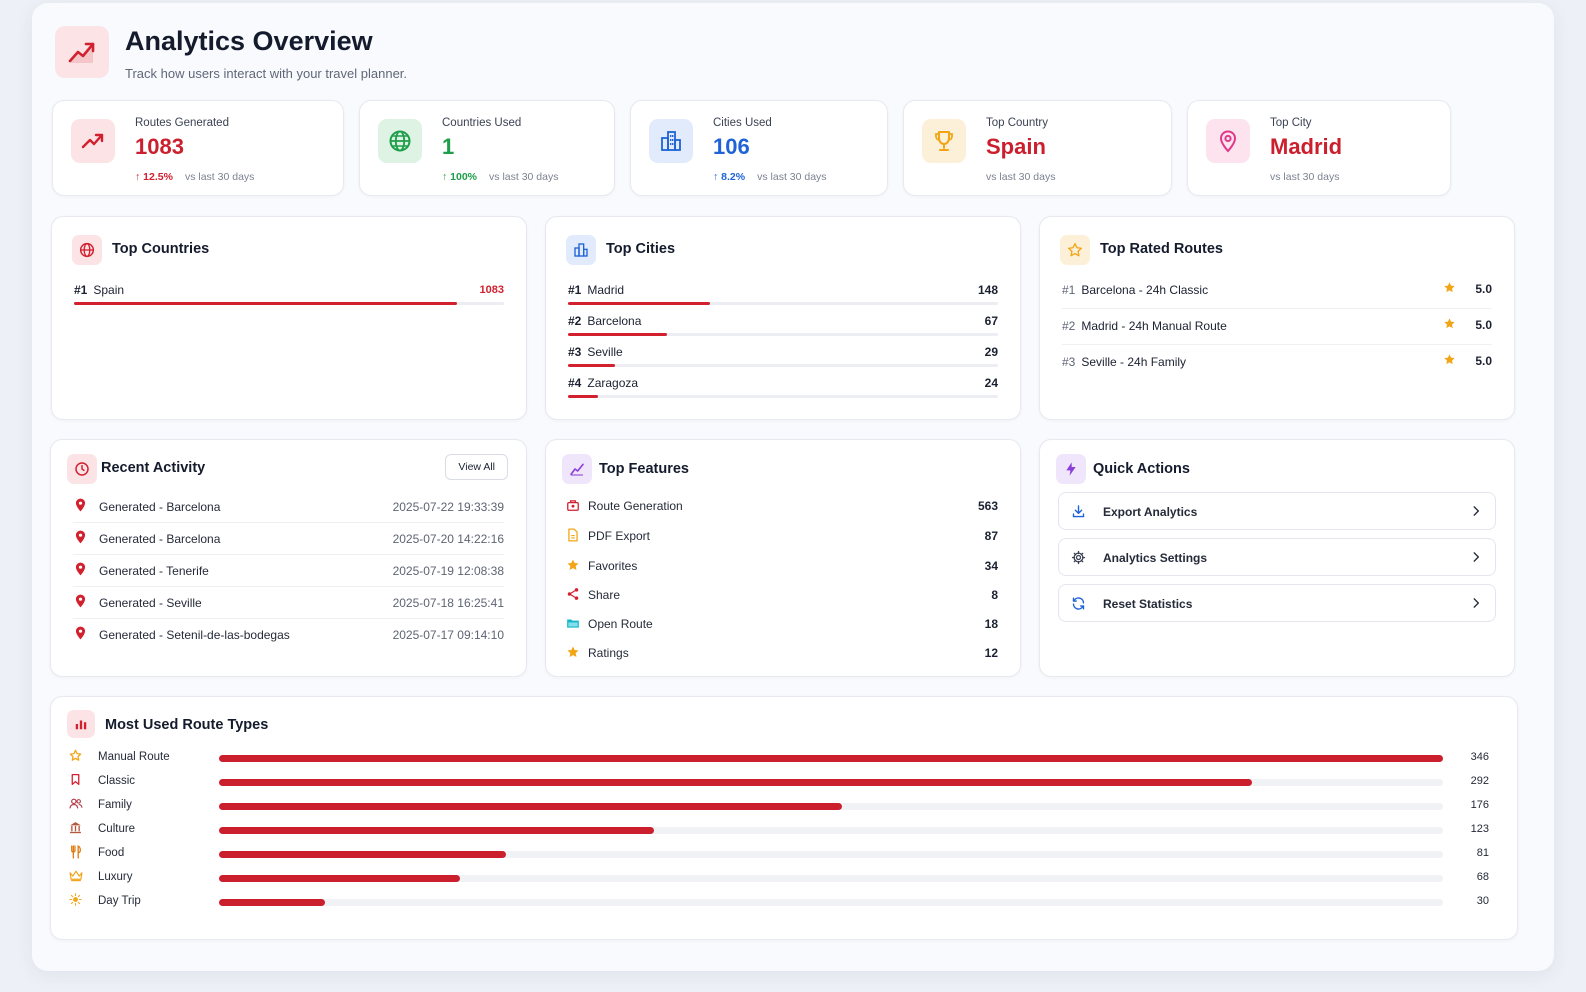 This screenshot has width=1586, height=992. What do you see at coordinates (159, 146) in the screenshot?
I see `stat-value: 1083` at bounding box center [159, 146].